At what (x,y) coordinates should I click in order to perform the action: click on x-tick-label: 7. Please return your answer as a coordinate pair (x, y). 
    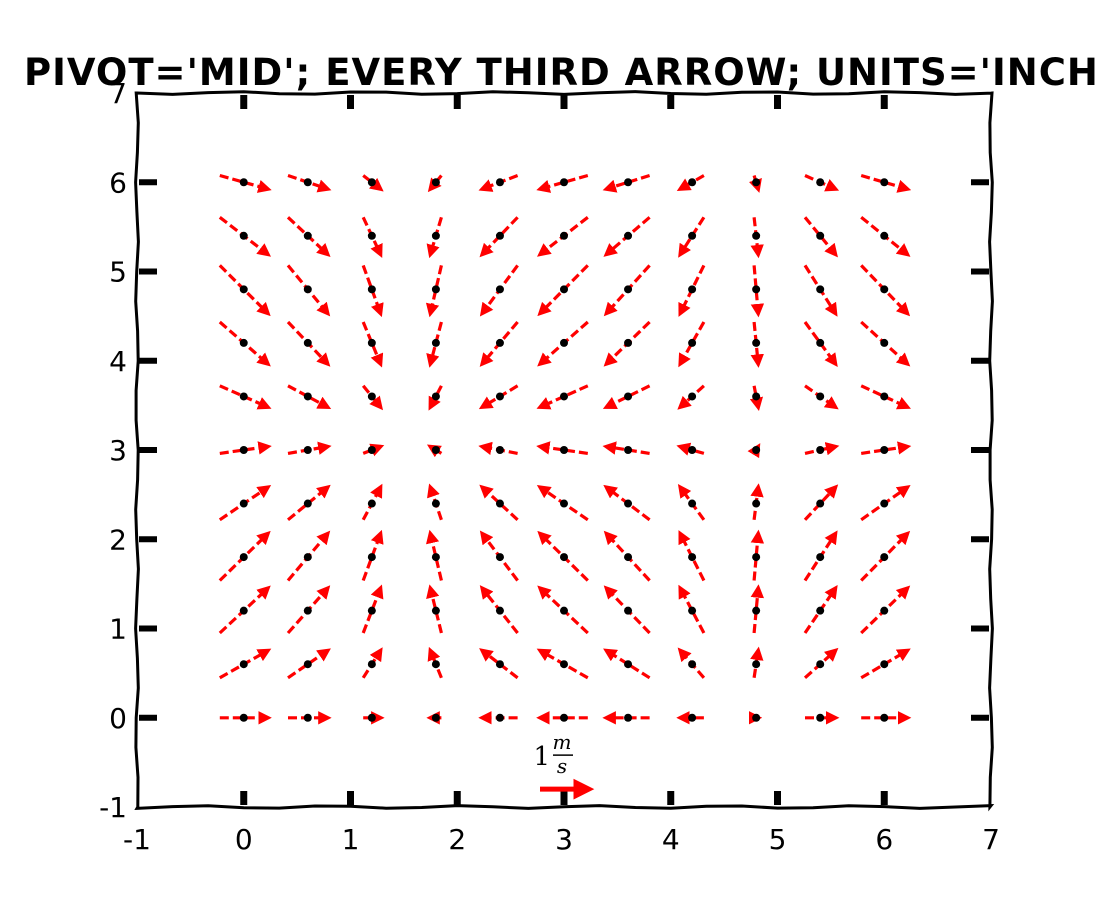
    Looking at the image, I should click on (991, 839).